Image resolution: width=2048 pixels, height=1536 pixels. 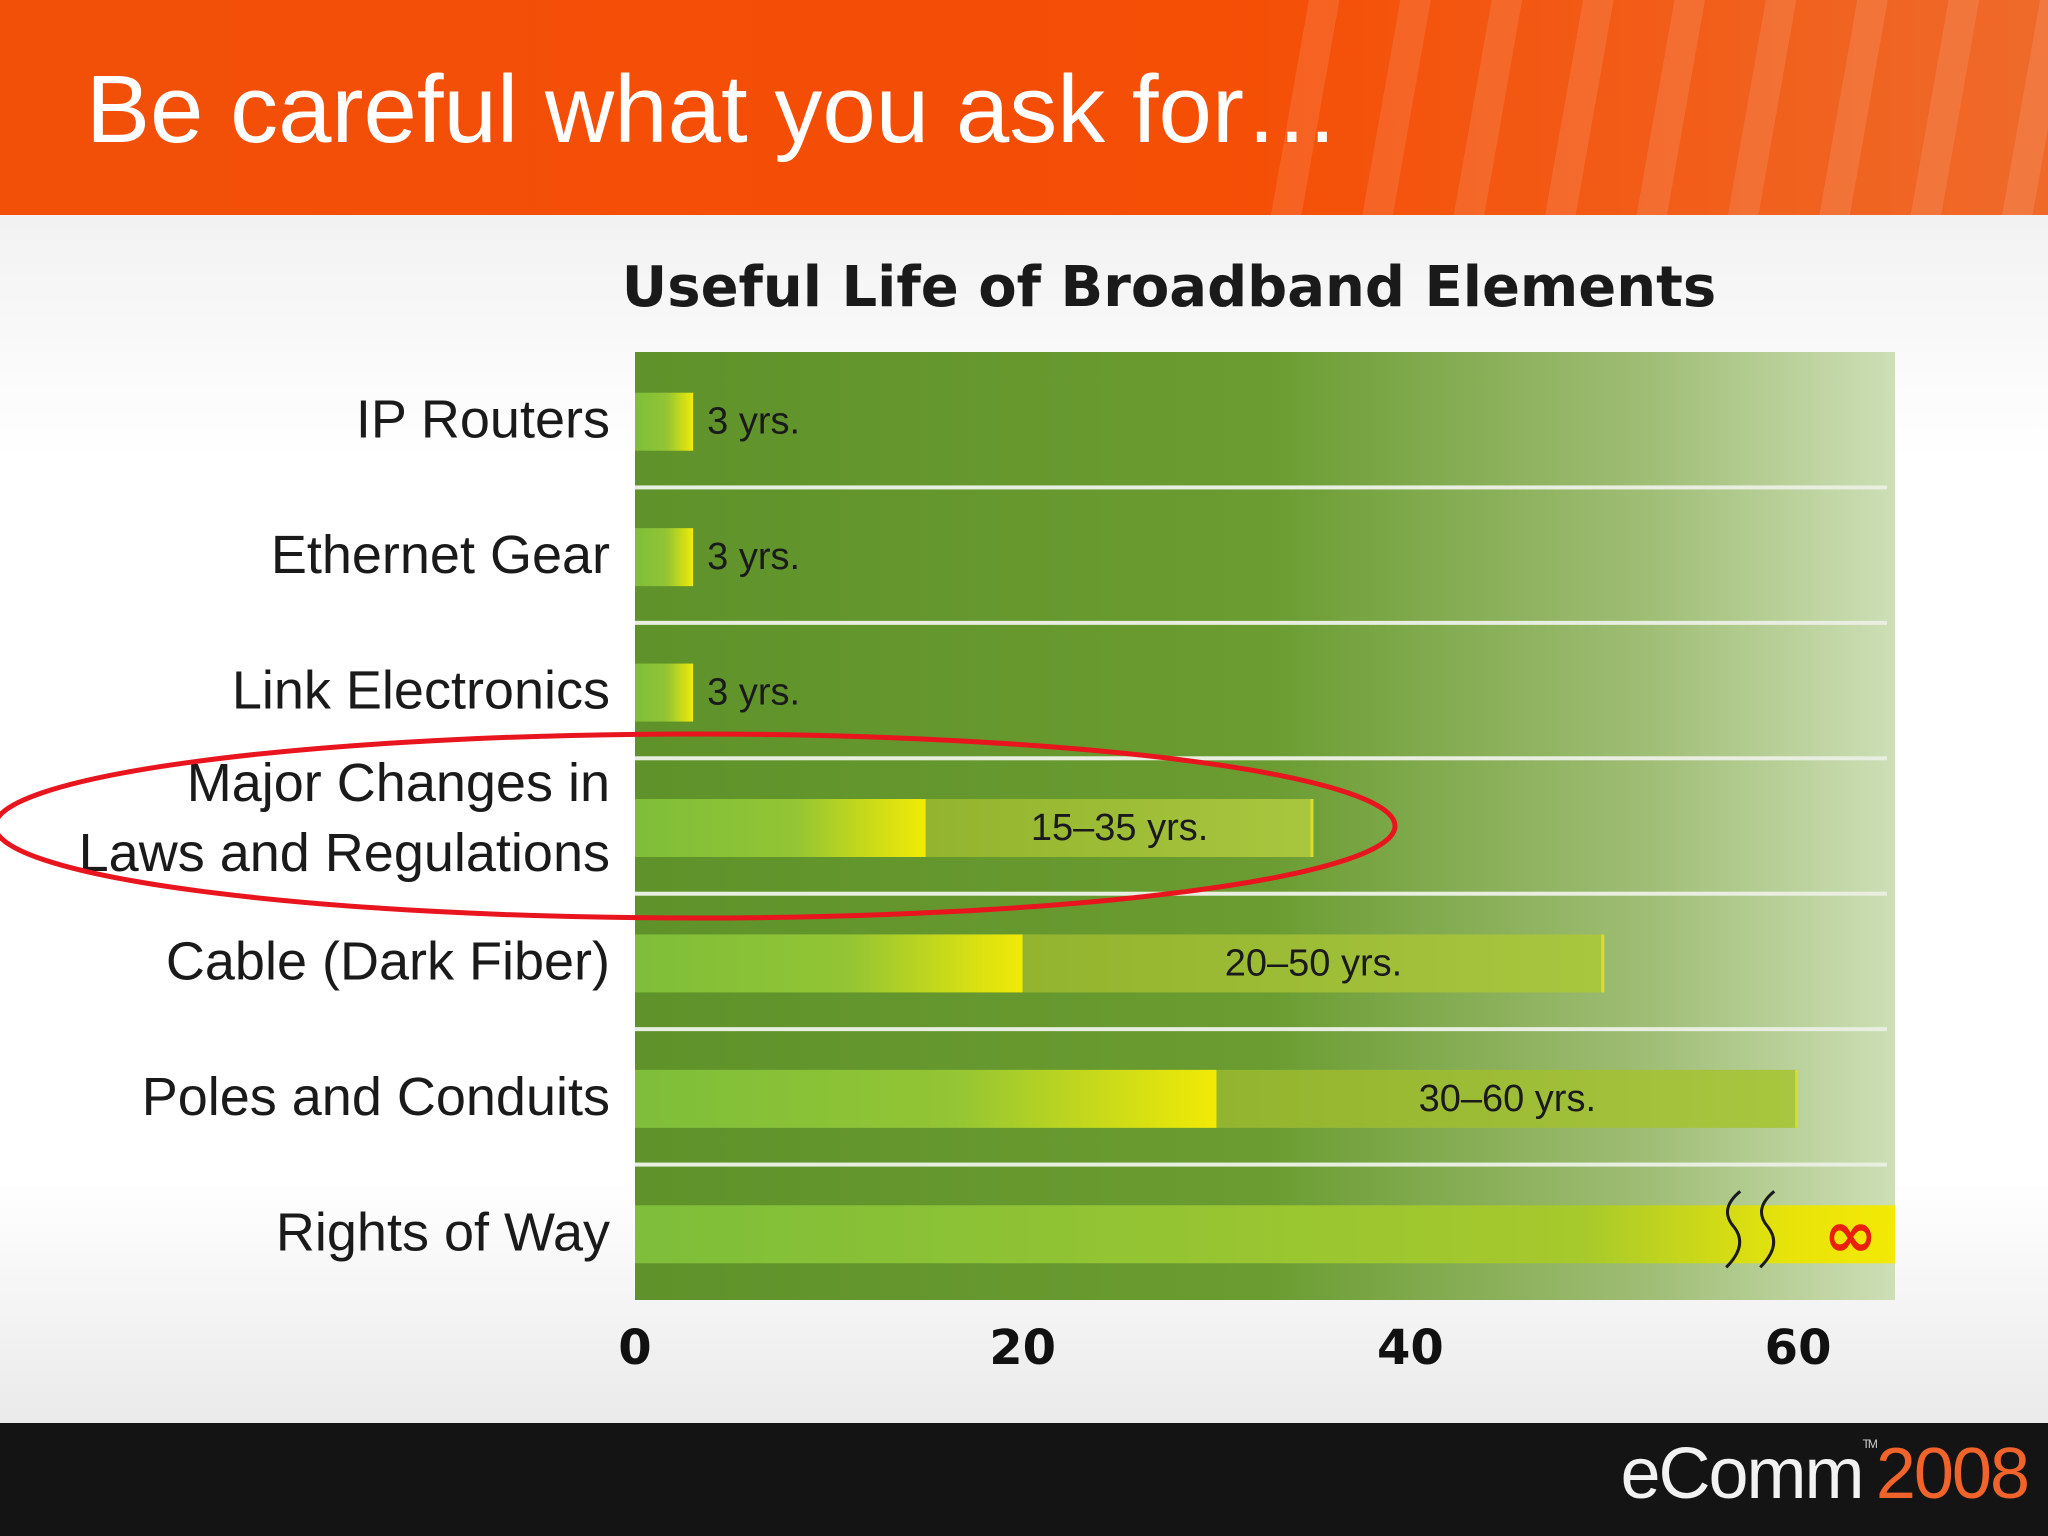 I want to click on ecomm-logo: eCommTM2008, so click(x=1825, y=1473).